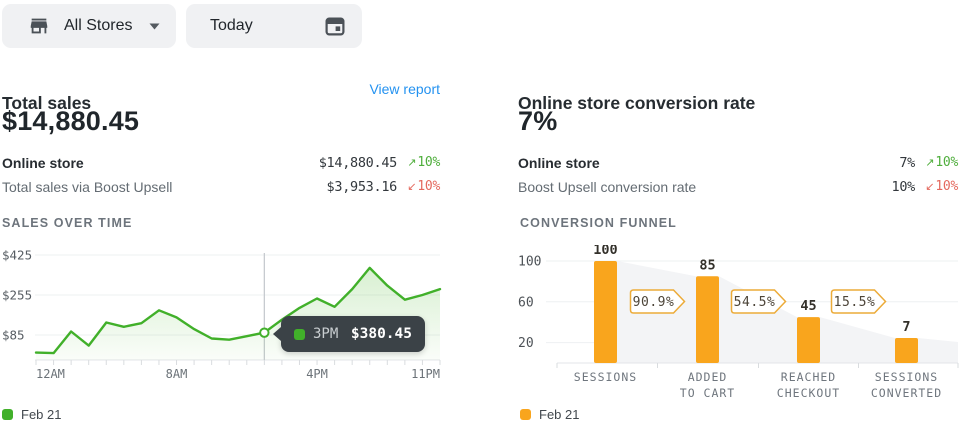  What do you see at coordinates (707, 265) in the screenshot?
I see `bar-value-label: 85` at bounding box center [707, 265].